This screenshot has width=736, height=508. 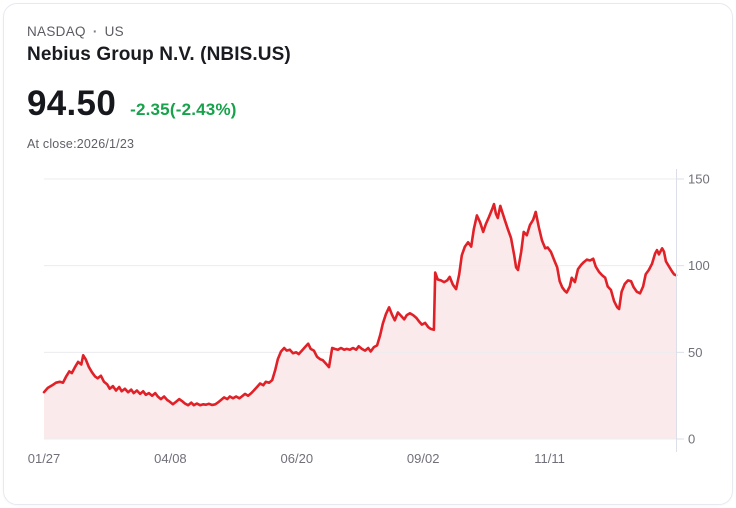 What do you see at coordinates (699, 265) in the screenshot?
I see `y-tick-label: 100` at bounding box center [699, 265].